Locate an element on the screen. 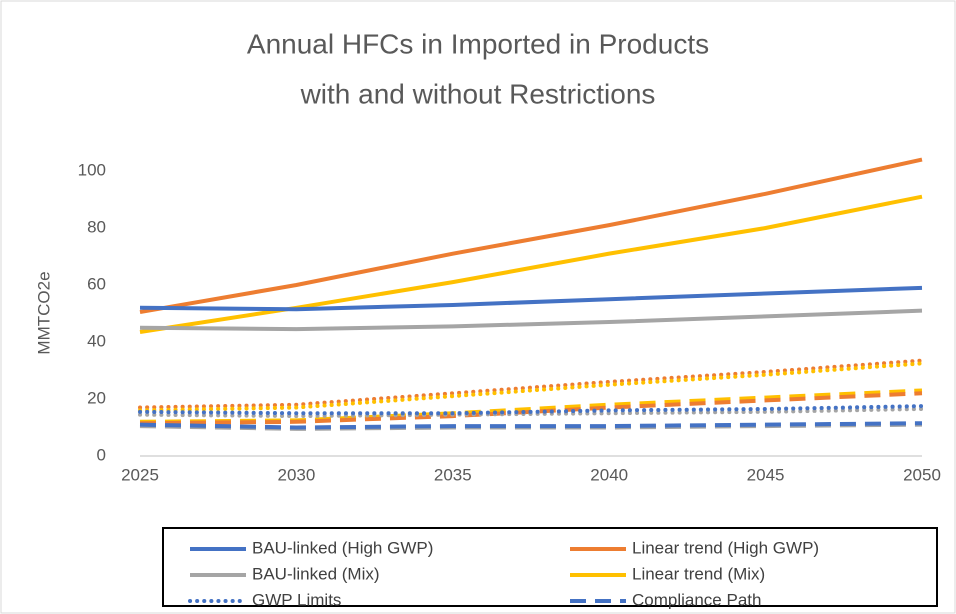 Image resolution: width=956 pixels, height=614 pixels. legend-label: GWP Limits is located at coordinates (296, 599).